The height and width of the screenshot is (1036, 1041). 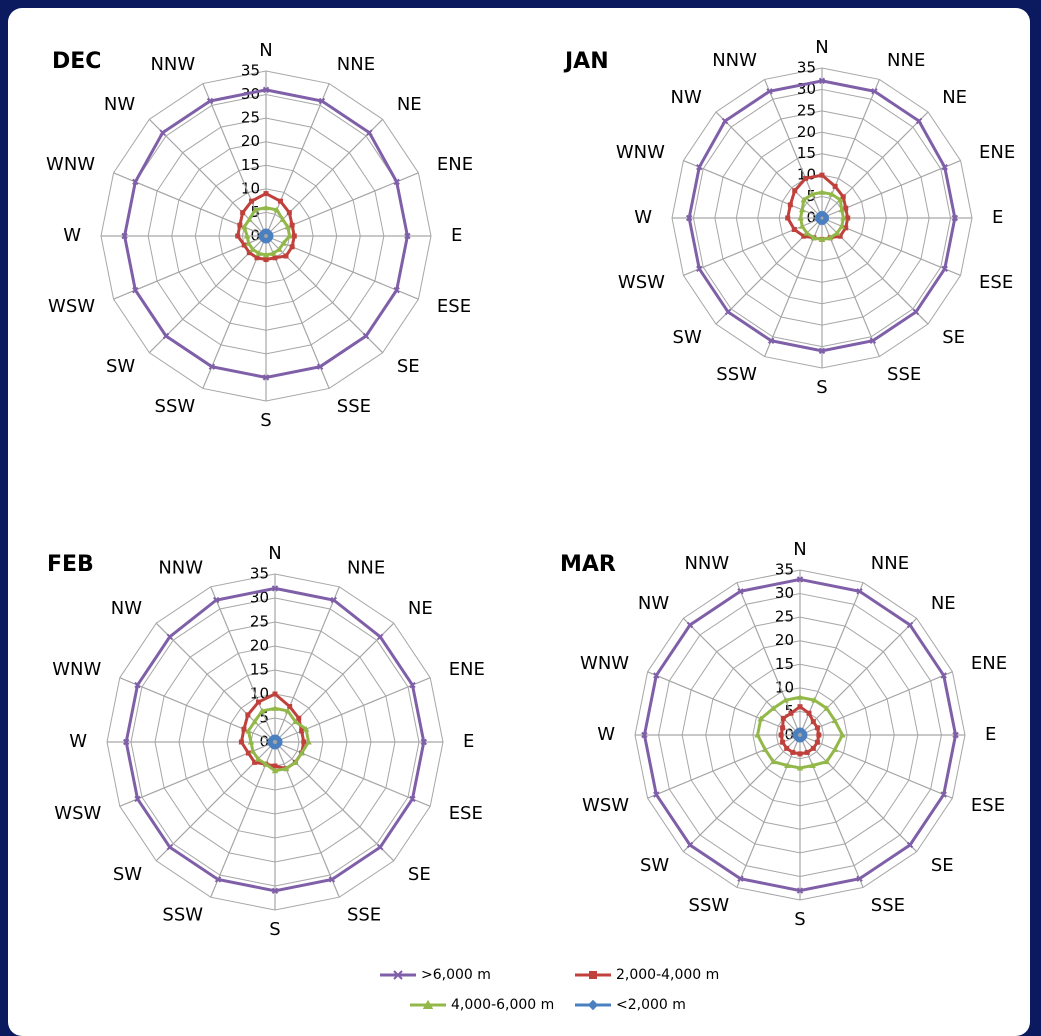 What do you see at coordinates (454, 306) in the screenshot?
I see `category-label: ESE` at bounding box center [454, 306].